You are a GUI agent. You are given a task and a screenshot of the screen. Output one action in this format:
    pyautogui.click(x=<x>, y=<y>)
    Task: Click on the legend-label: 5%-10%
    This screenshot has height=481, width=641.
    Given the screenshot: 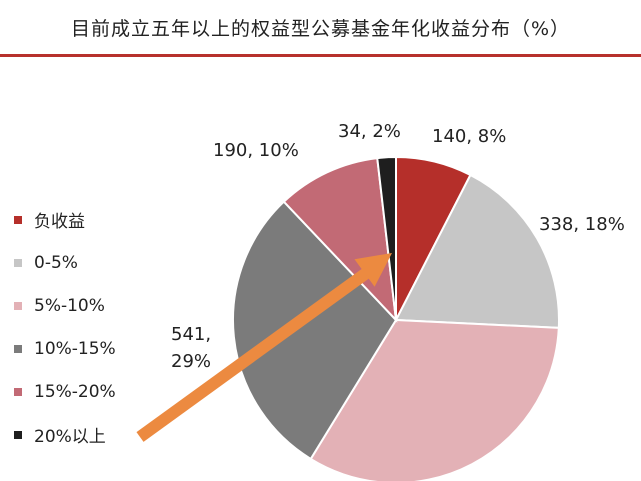 What is the action you would take?
    pyautogui.click(x=69, y=305)
    